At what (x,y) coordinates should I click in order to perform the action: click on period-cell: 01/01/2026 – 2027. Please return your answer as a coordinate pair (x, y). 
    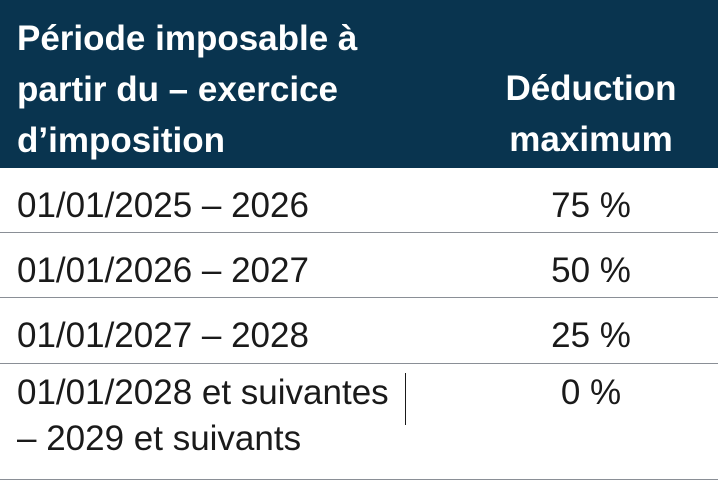
    Looking at the image, I should click on (163, 270).